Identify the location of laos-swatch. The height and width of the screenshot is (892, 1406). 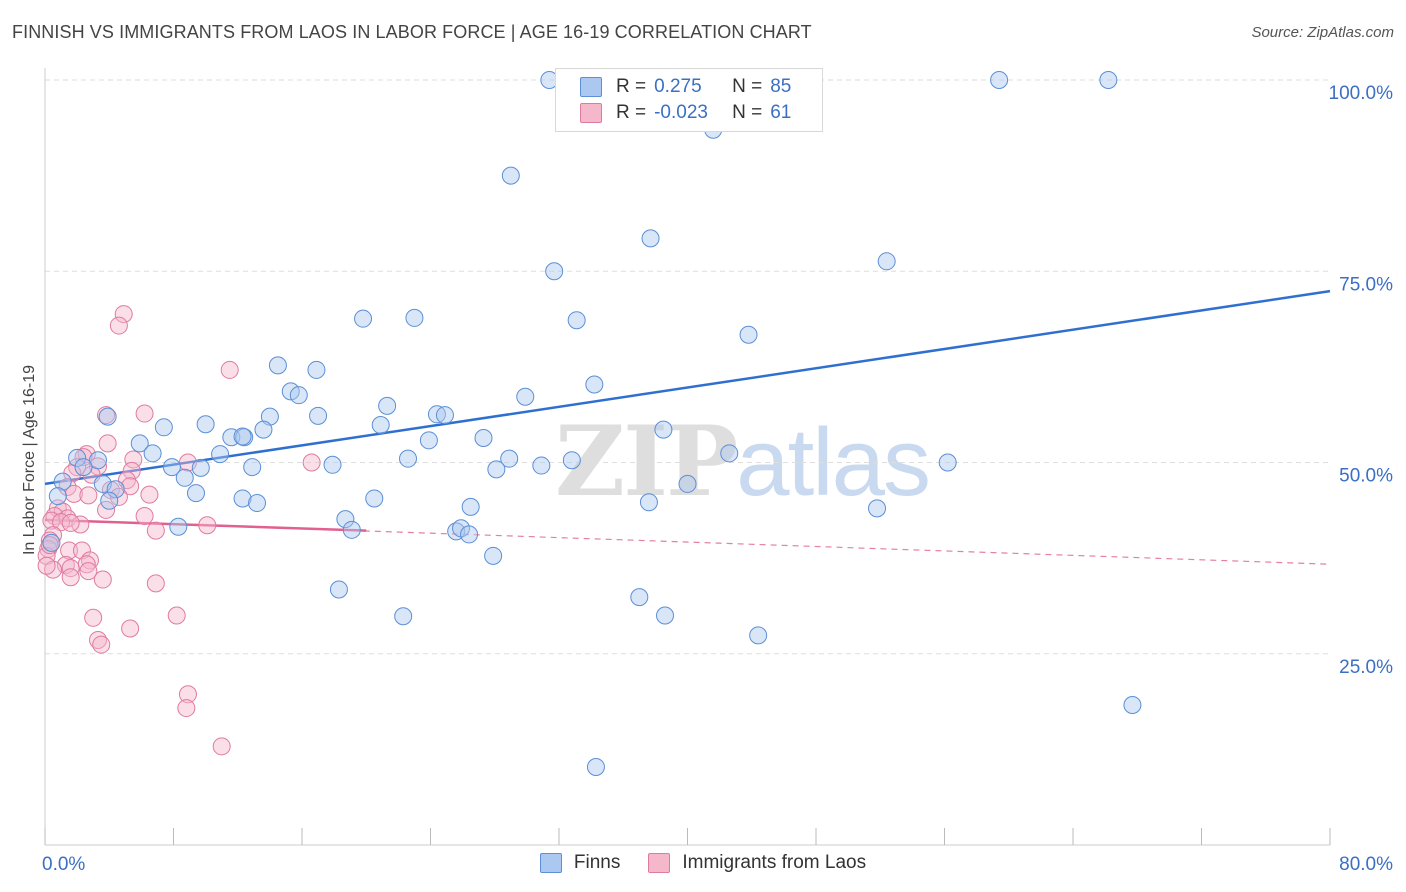
(591, 113).